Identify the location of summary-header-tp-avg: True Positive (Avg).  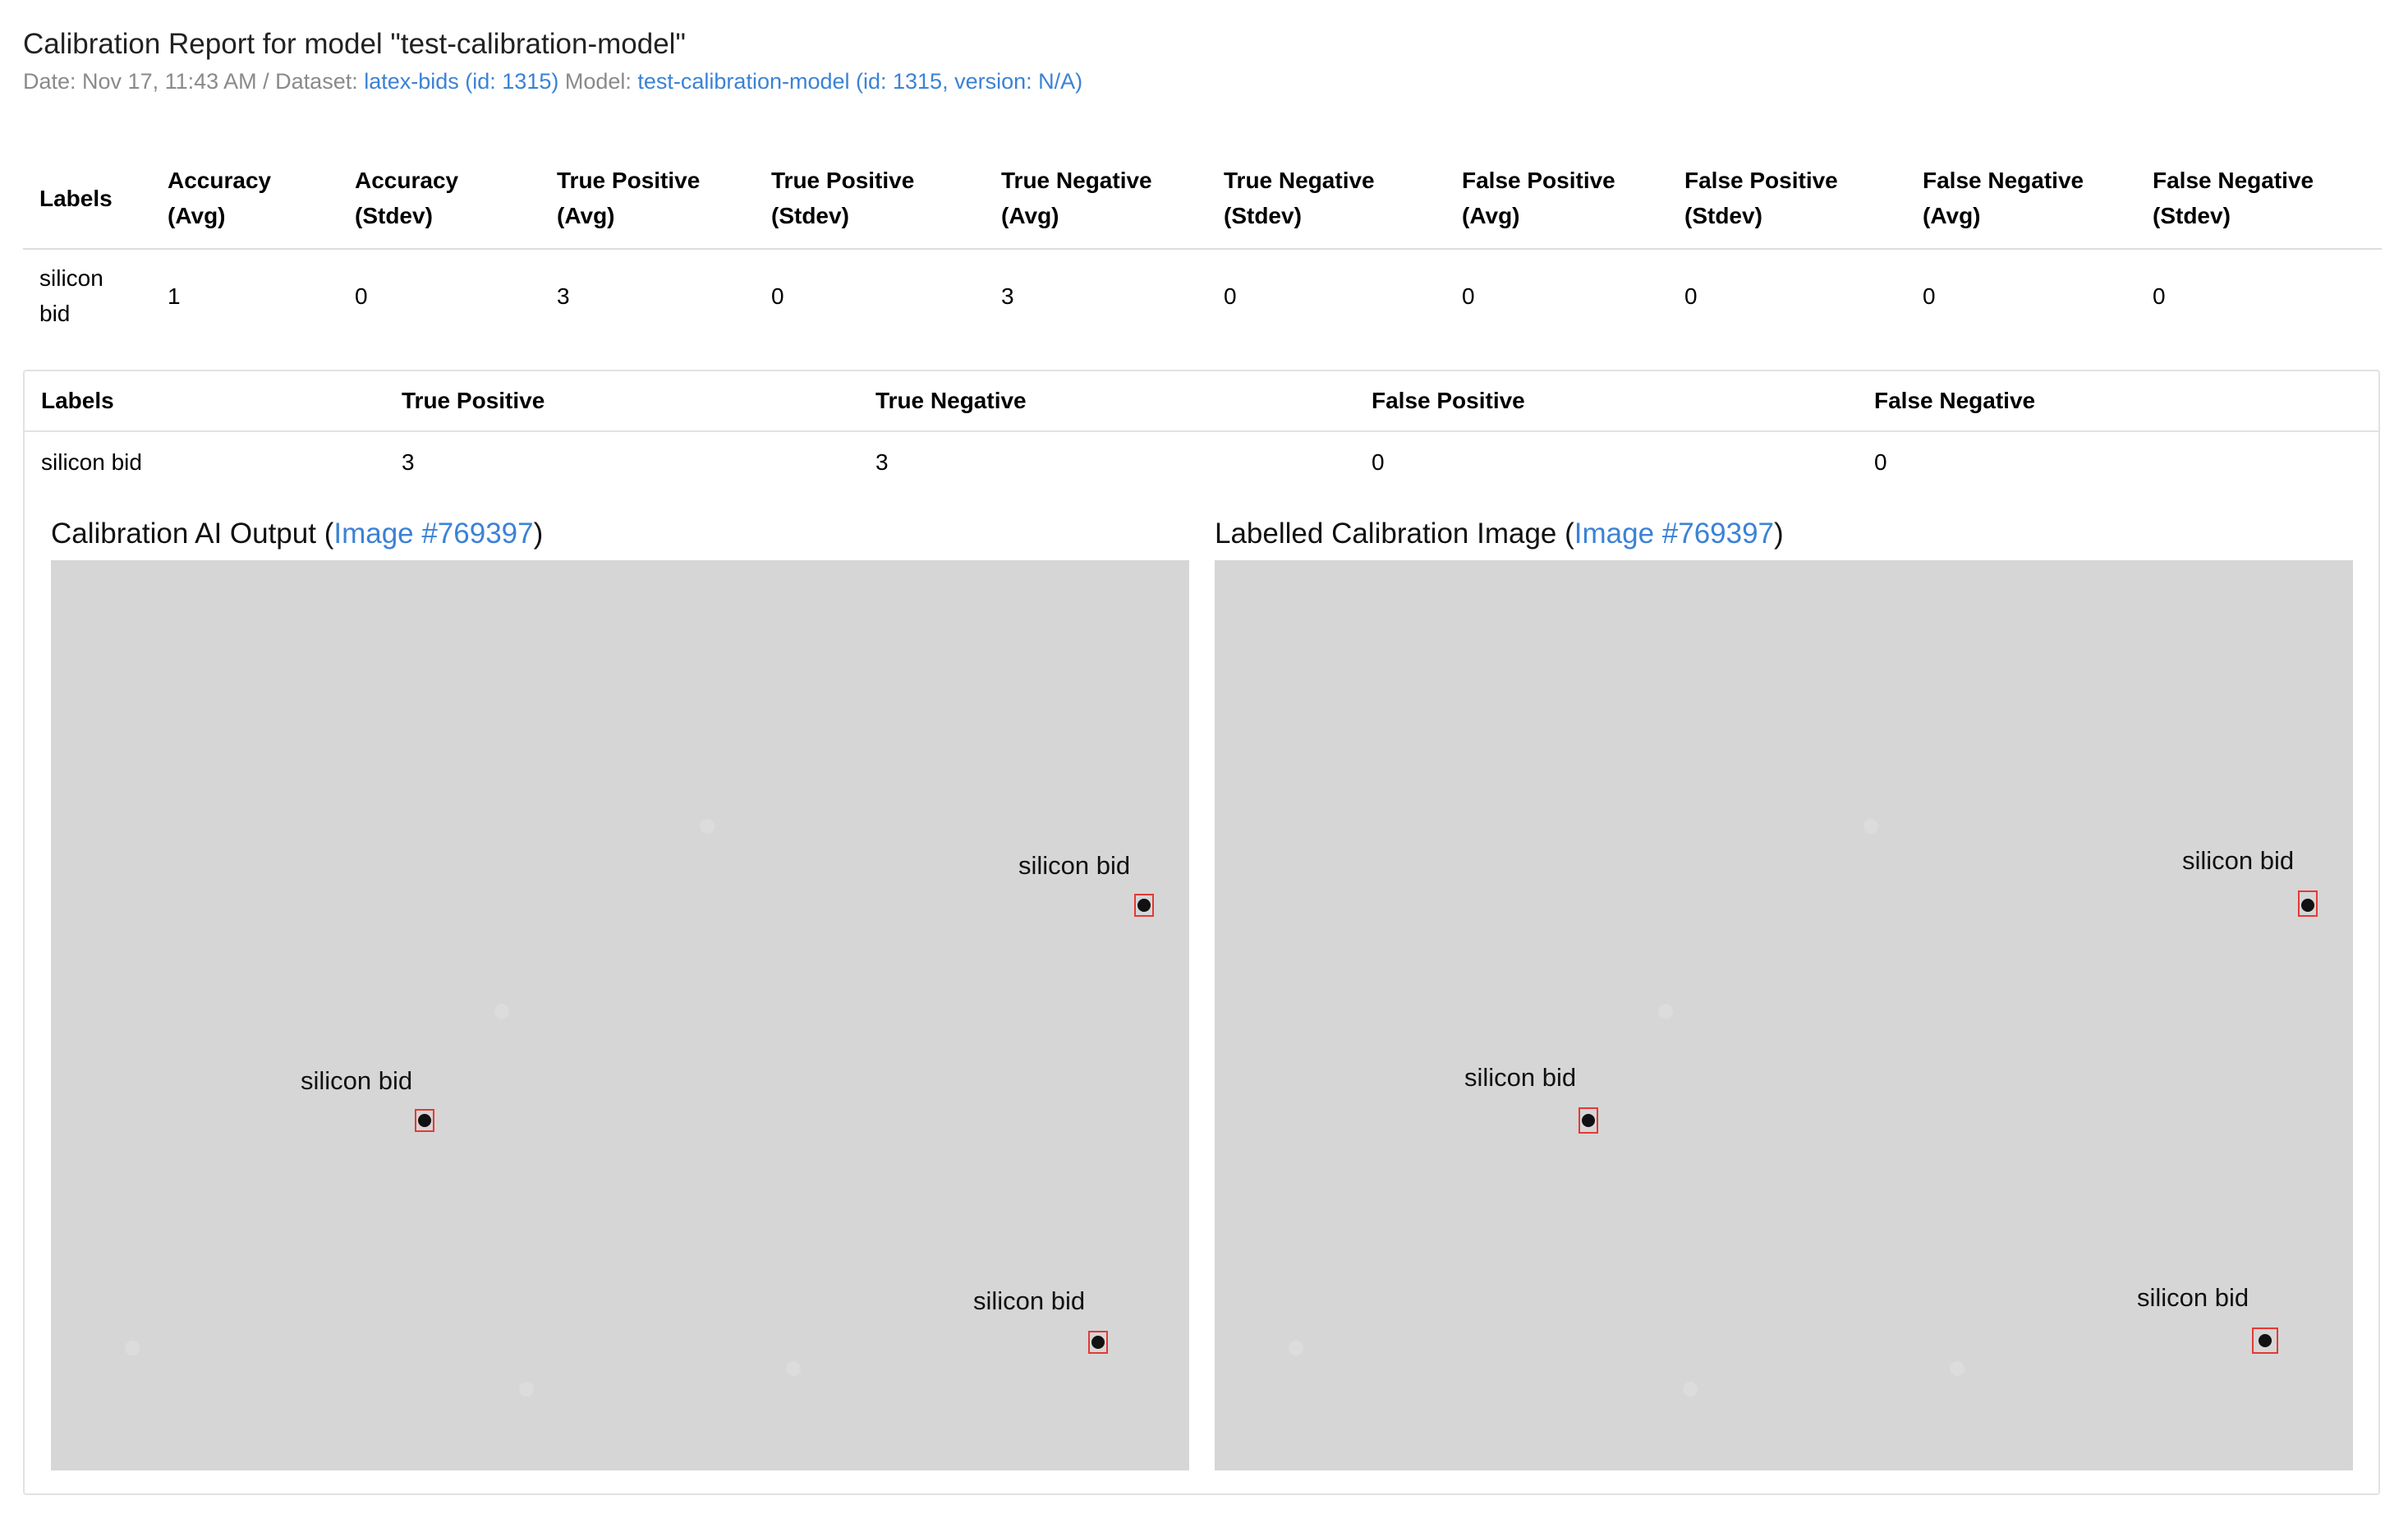
(647, 199).